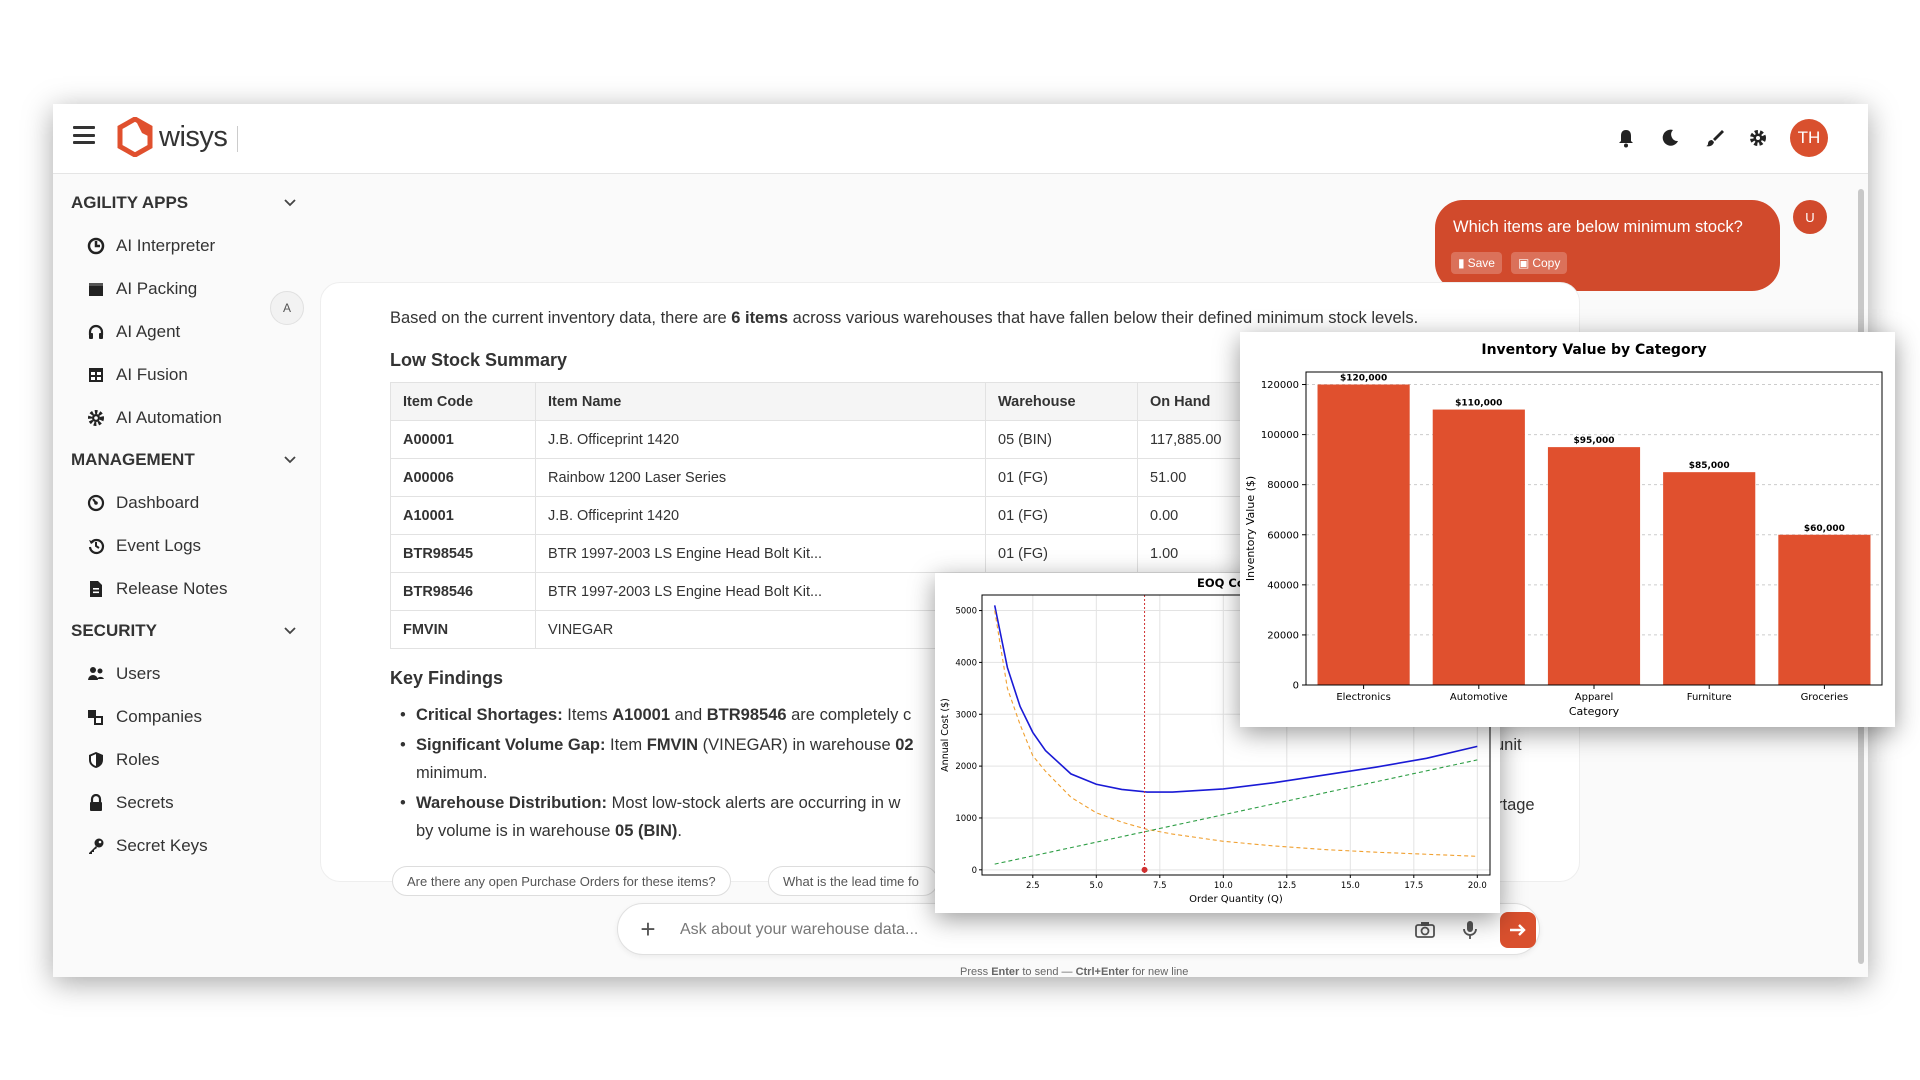 Image resolution: width=1920 pixels, height=1080 pixels. I want to click on brush-icon, so click(1714, 138).